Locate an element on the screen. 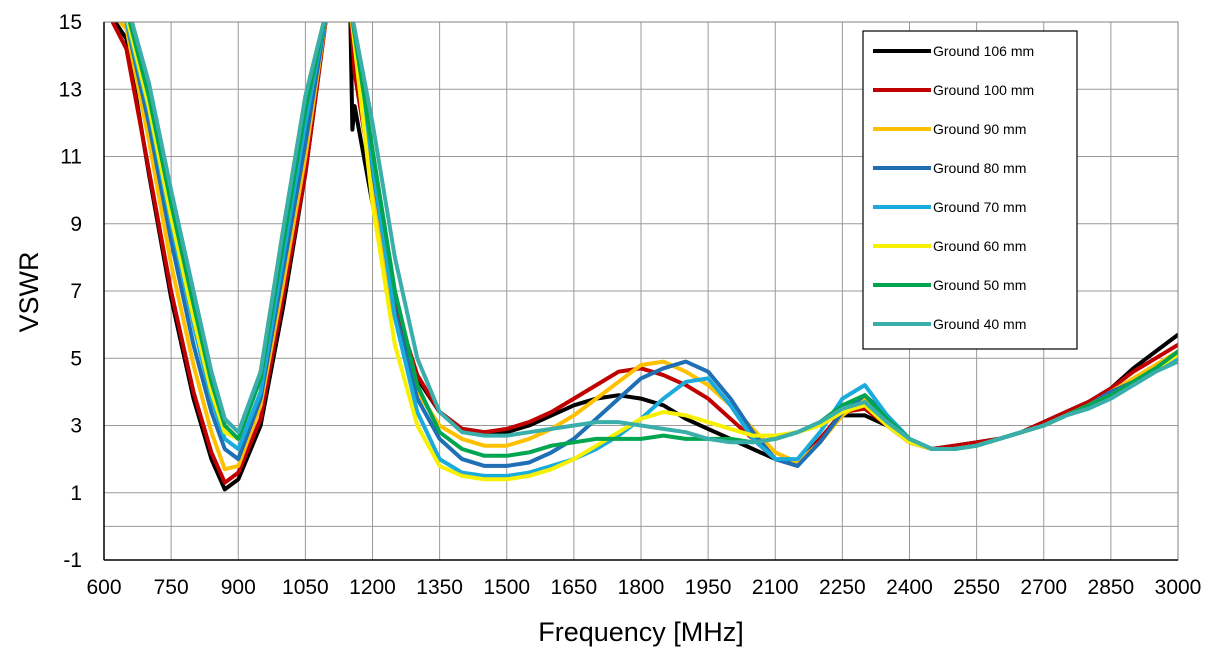  x-tick-label: 2100 is located at coordinates (775, 587).